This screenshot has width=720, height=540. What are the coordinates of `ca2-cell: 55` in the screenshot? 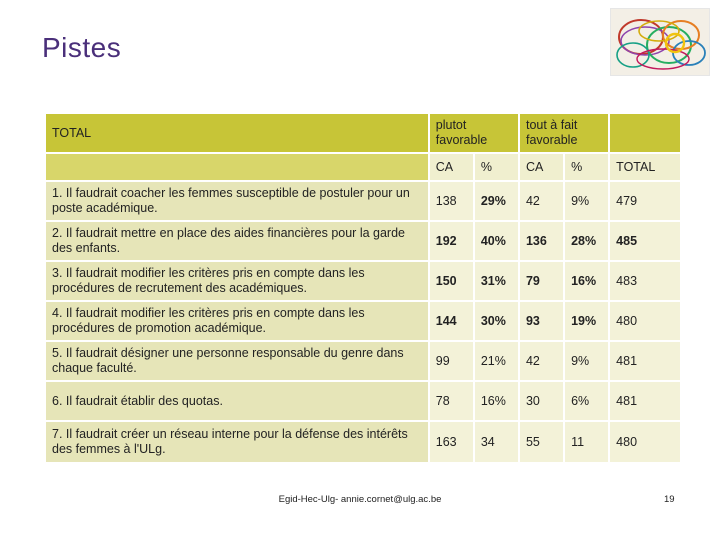 It's located at (541, 442).